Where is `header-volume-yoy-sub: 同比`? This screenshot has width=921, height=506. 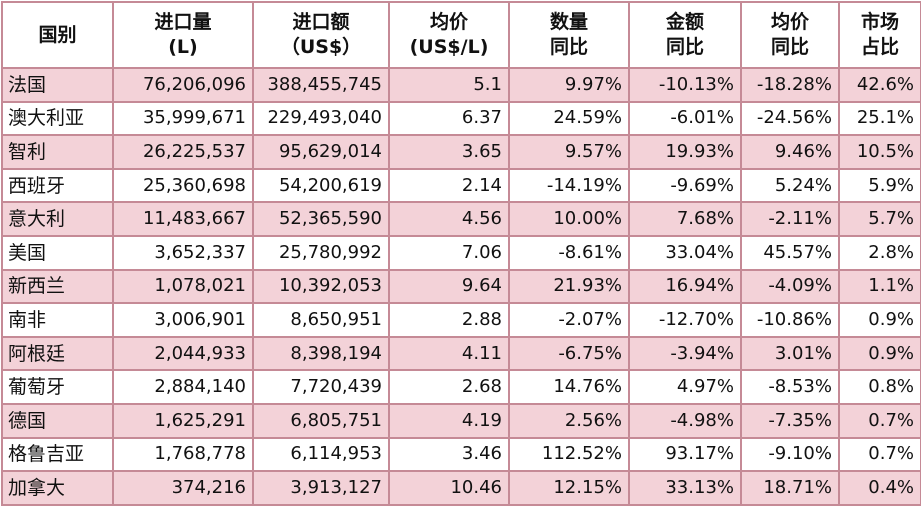
header-volume-yoy-sub: 同比 is located at coordinates (568, 47).